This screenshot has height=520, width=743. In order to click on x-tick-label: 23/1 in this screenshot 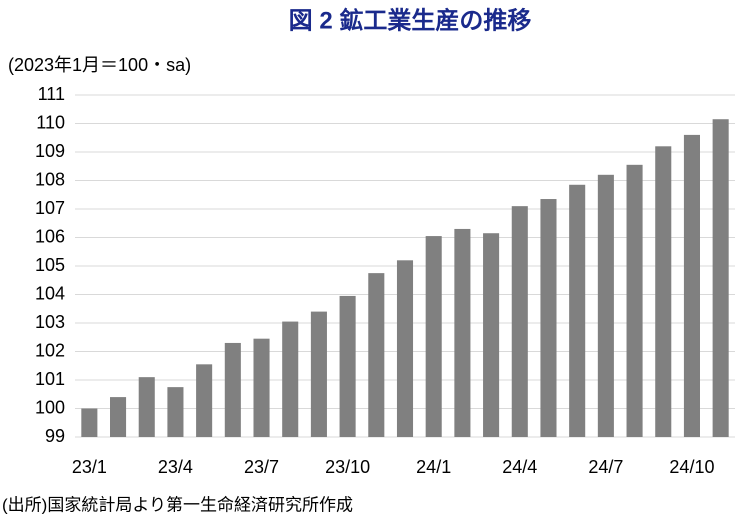, I will do `click(89, 467)`.